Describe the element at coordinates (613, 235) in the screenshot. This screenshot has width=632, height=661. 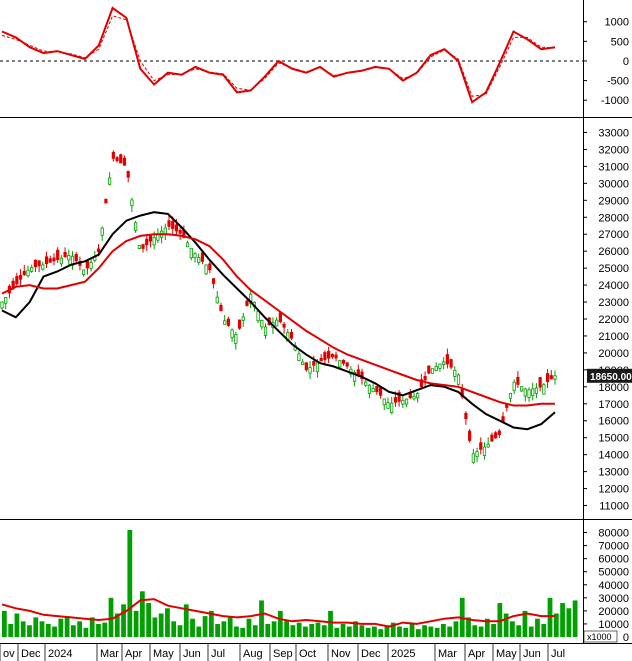
I see `y-tick-label: 27000` at that location.